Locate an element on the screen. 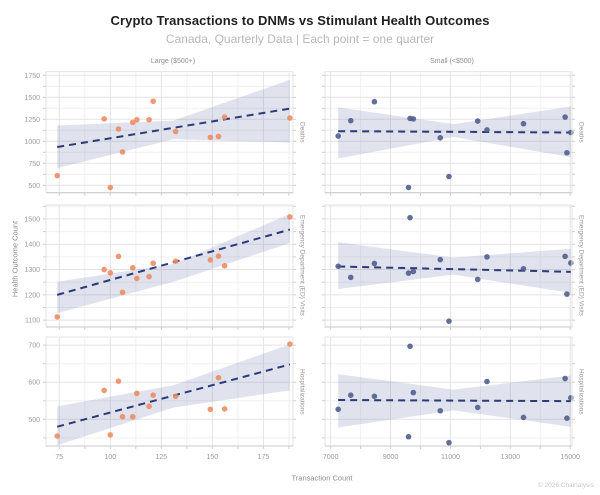 The image size is (600, 495). y-tick-label: 750 is located at coordinates (34, 164).